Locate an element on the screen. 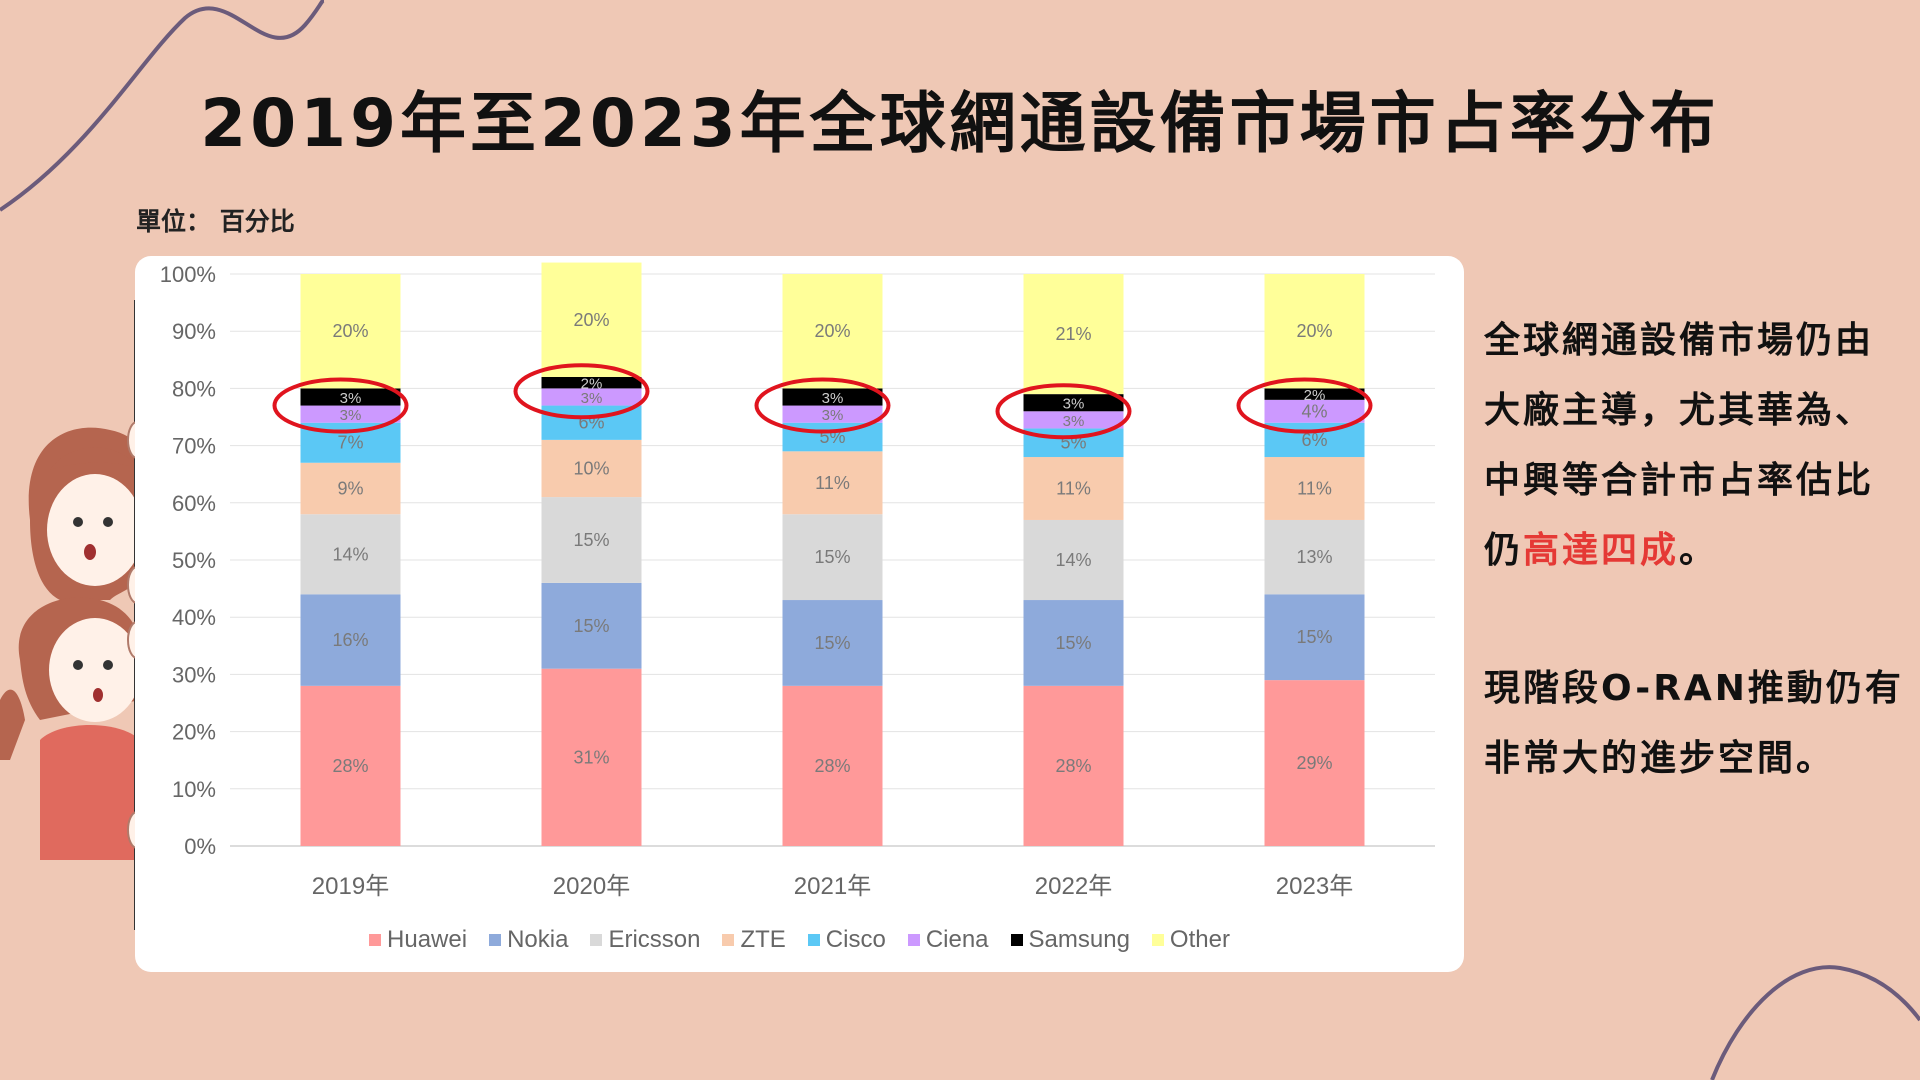 This screenshot has width=1920, height=1080. side-text-1-highlight: 高達四成 is located at coordinates (1601, 550).